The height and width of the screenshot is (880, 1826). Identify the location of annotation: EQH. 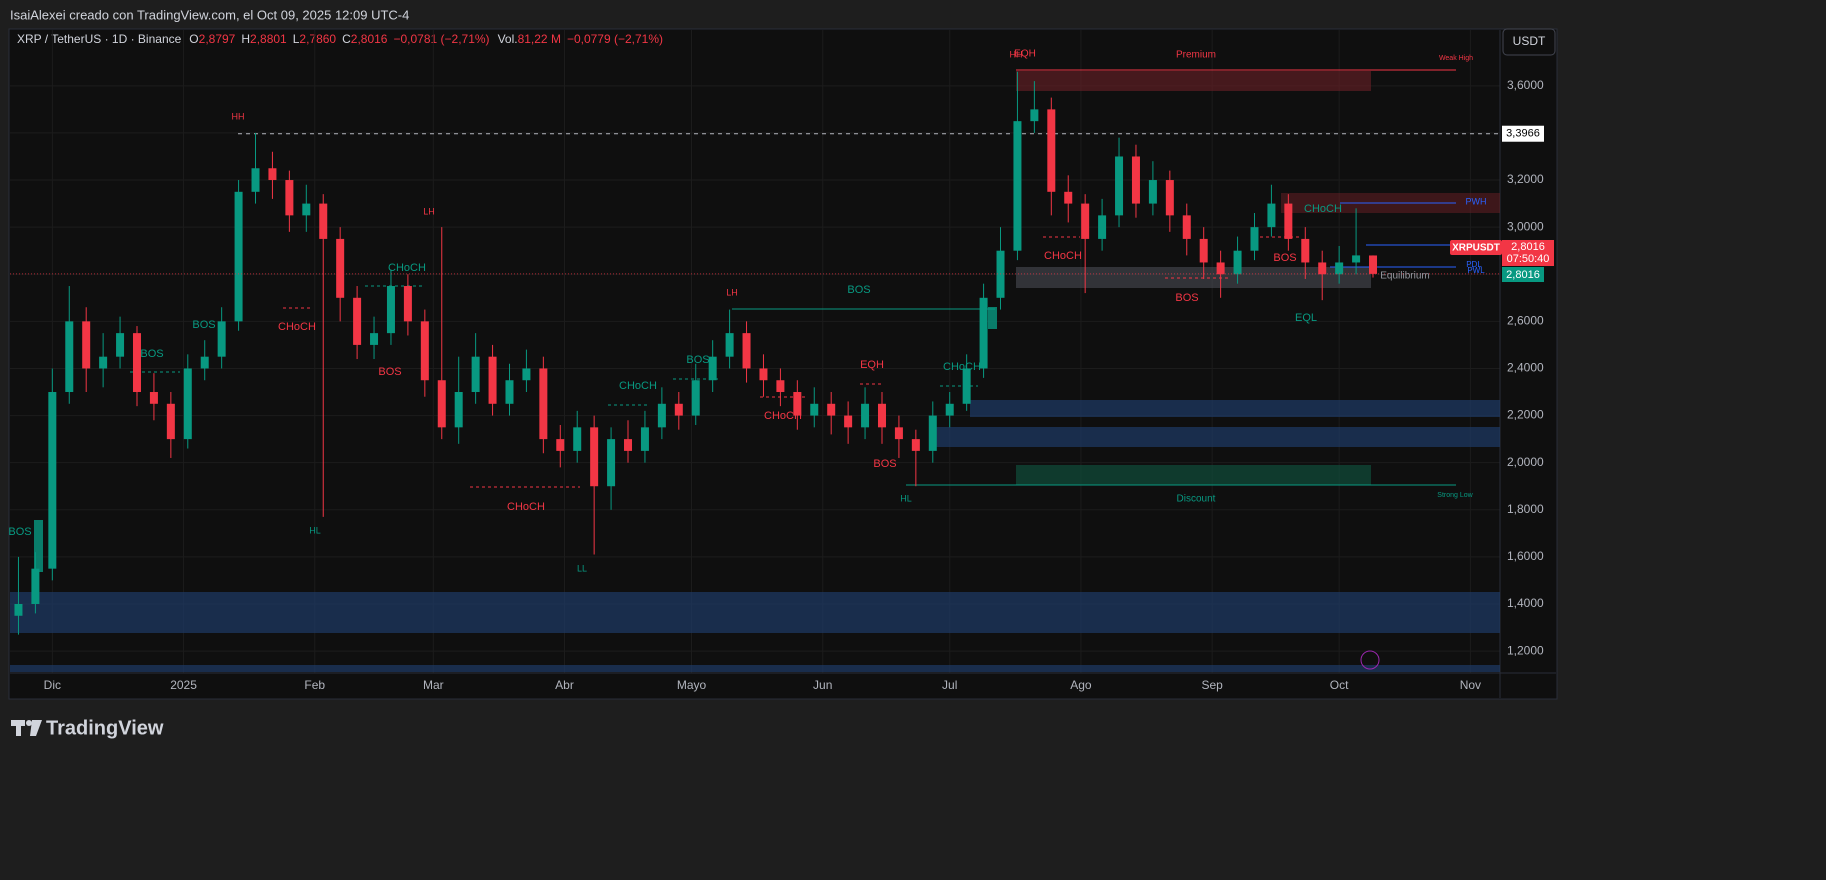
(1025, 54).